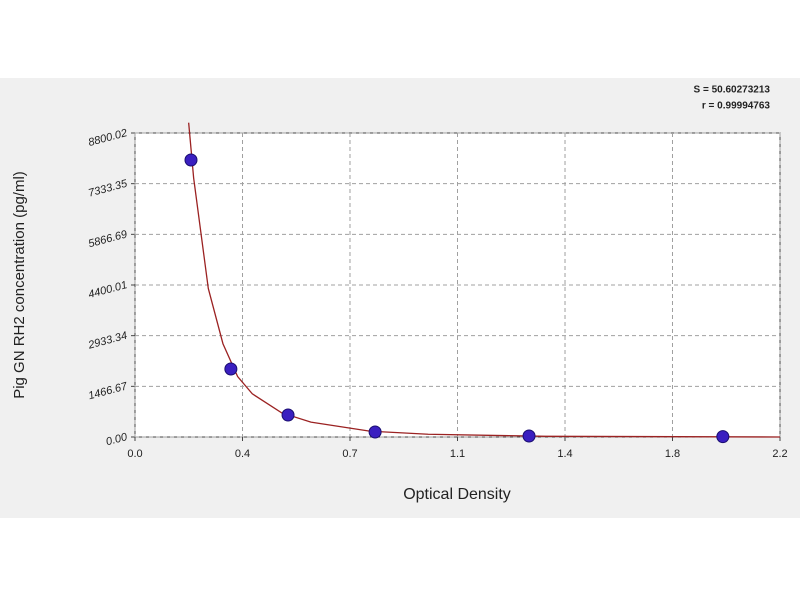 Image resolution: width=800 pixels, height=605 pixels. Describe the element at coordinates (349, 454) in the screenshot. I see `x-tick-label: 0.7` at that location.